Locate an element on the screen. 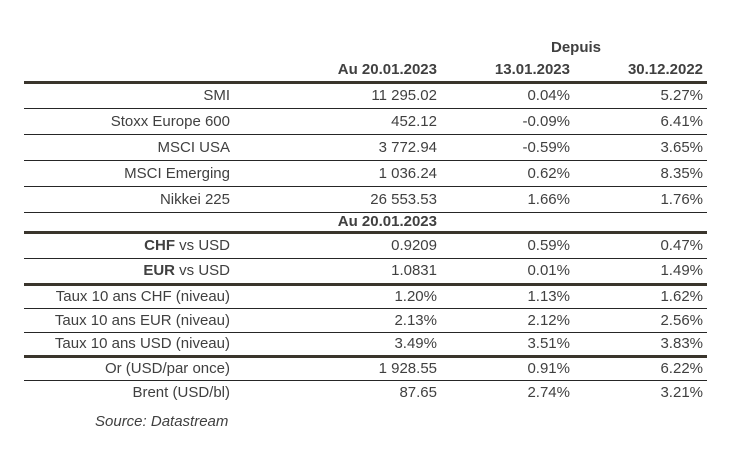 Image resolution: width=737 pixels, height=475 pixels. row-label: EUR vs USD is located at coordinates (134, 272).